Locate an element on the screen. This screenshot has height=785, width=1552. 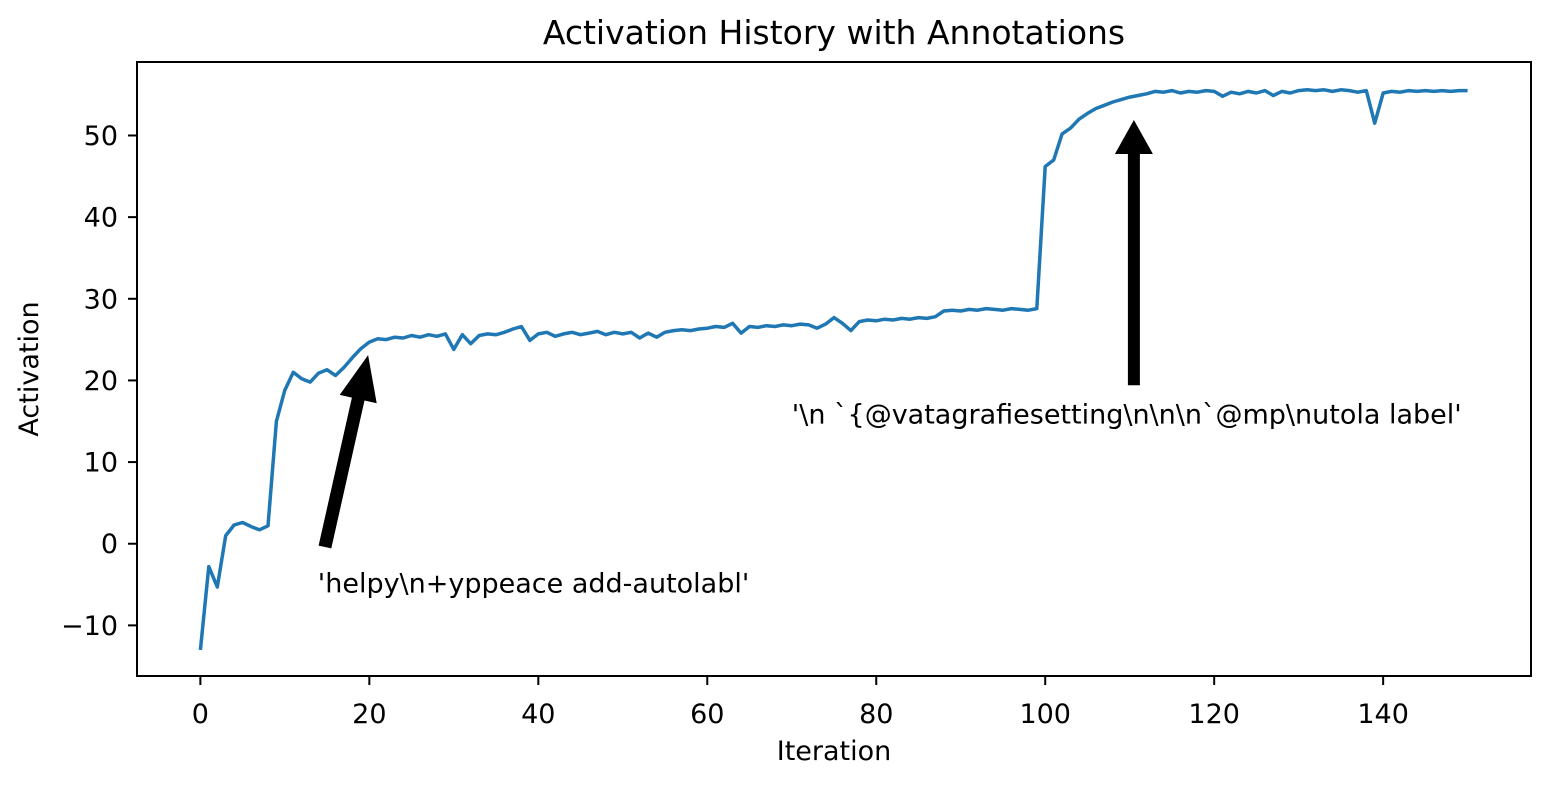
x-tick-label: 80 is located at coordinates (876, 714).